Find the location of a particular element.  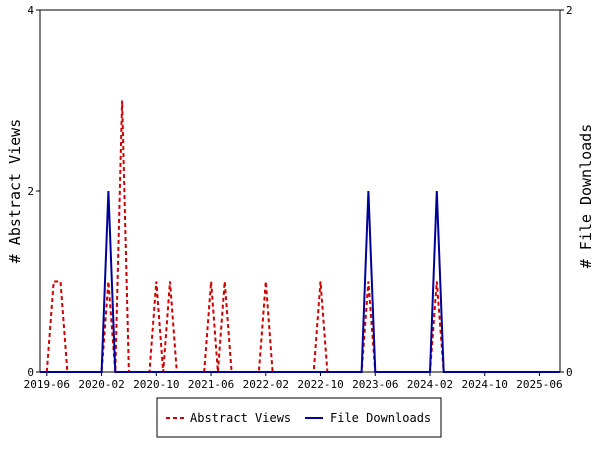

y-left-tick-label: 2 is located at coordinates (30, 191).